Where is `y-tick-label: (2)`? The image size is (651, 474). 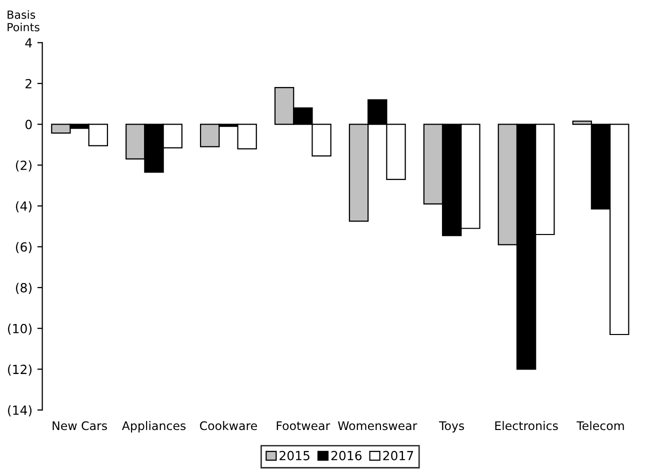
y-tick-label: (2) is located at coordinates (24, 166).